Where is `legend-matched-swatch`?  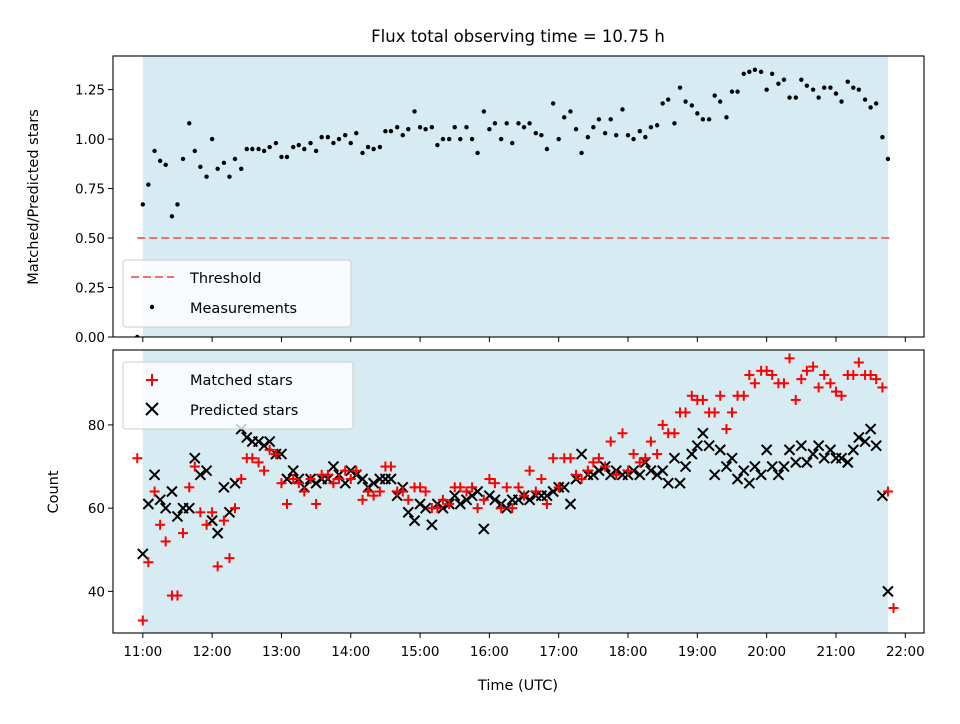
legend-matched-swatch is located at coordinates (152, 380).